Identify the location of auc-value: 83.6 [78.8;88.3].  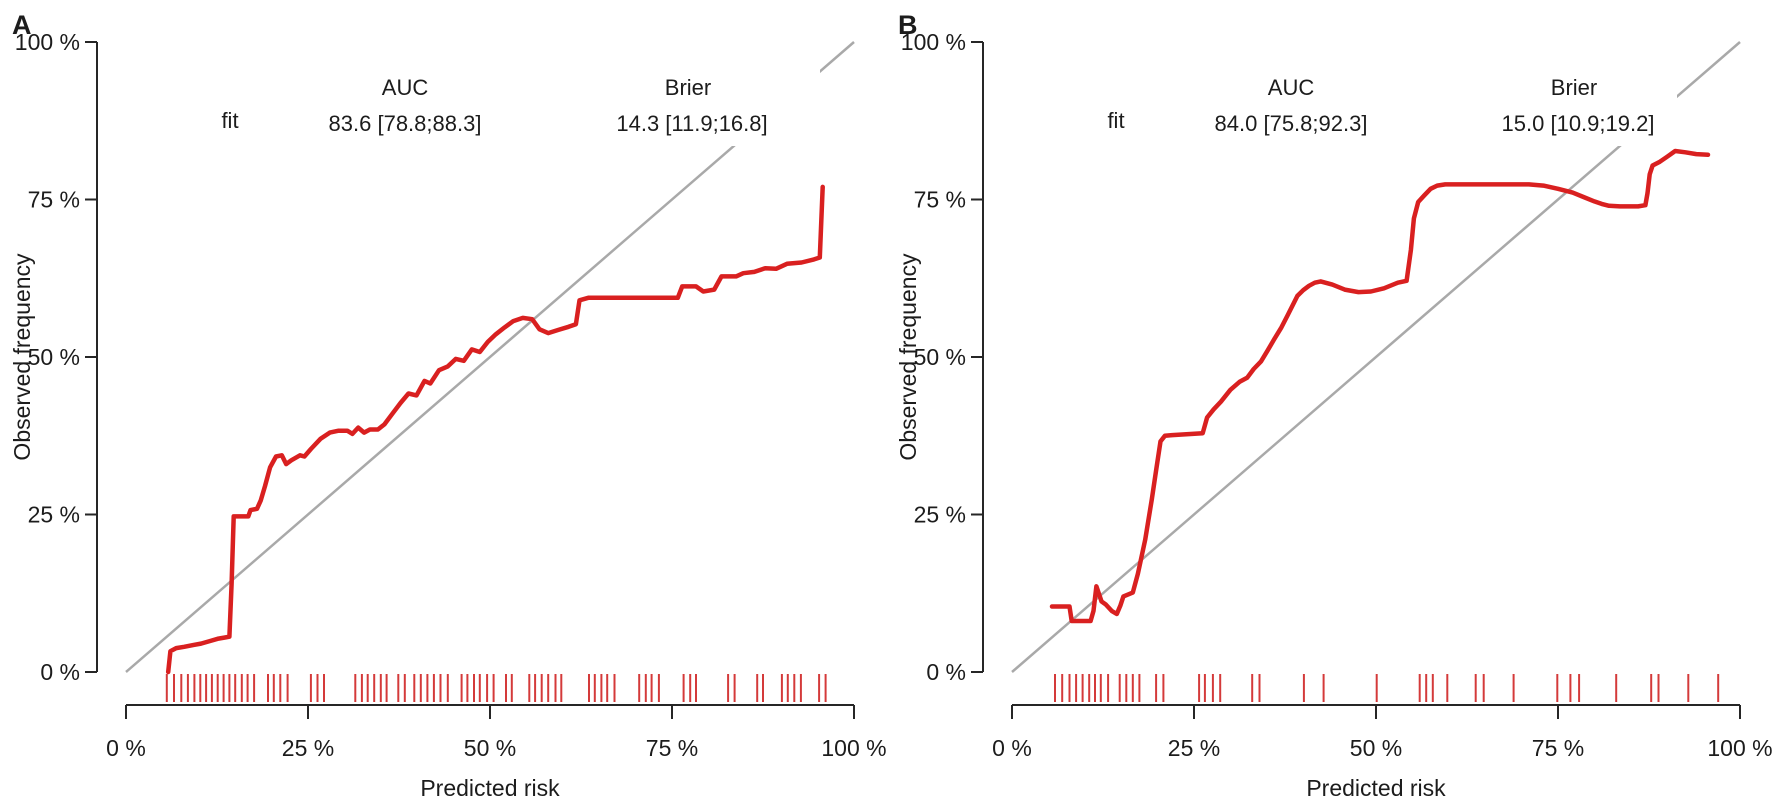
(405, 123).